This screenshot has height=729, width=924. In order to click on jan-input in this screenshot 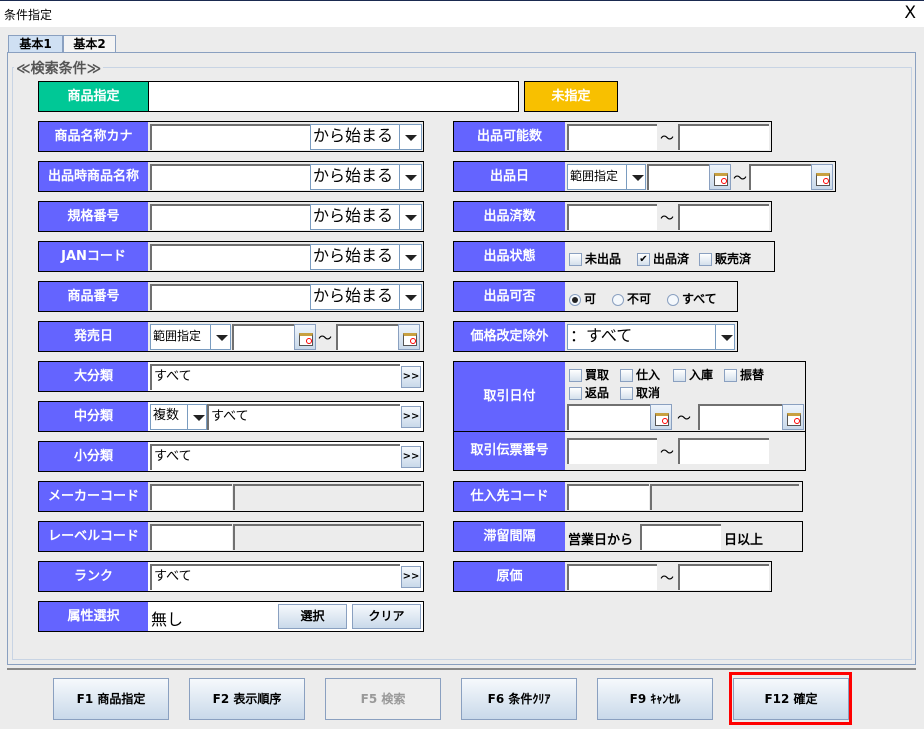, I will do `click(230, 257)`.